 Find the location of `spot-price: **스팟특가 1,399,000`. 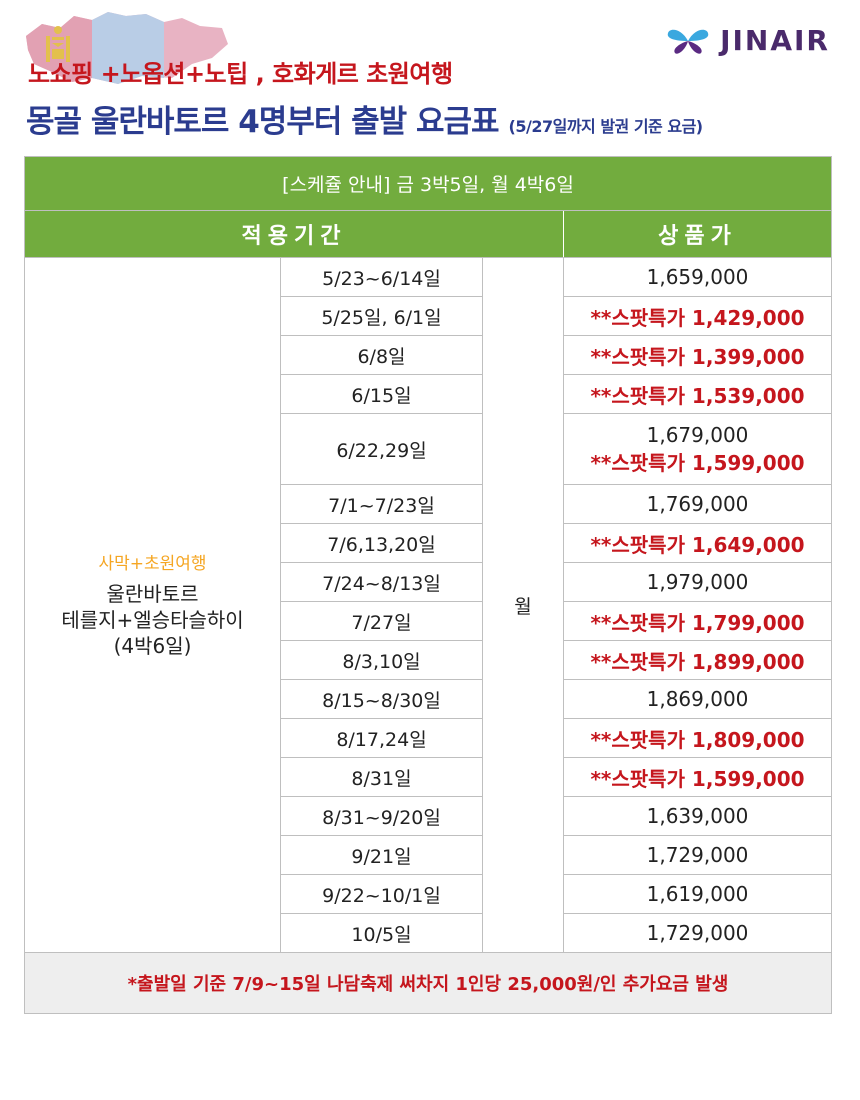

spot-price: **스팟특가 1,399,000 is located at coordinates (697, 356).